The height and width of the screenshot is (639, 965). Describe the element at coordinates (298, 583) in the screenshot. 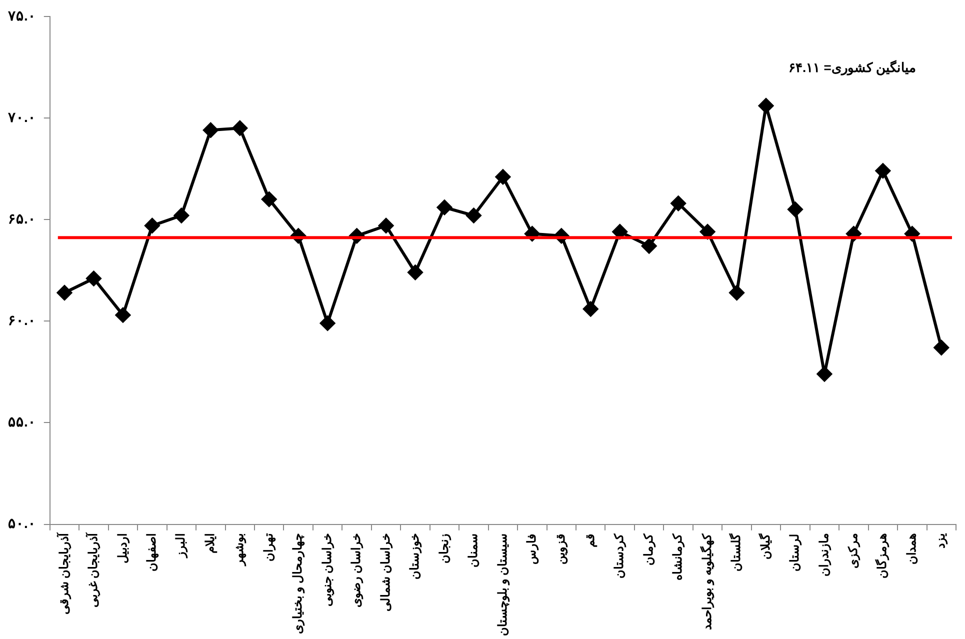

I see `x-tick-label: چهارمحال و بختیاری` at that location.